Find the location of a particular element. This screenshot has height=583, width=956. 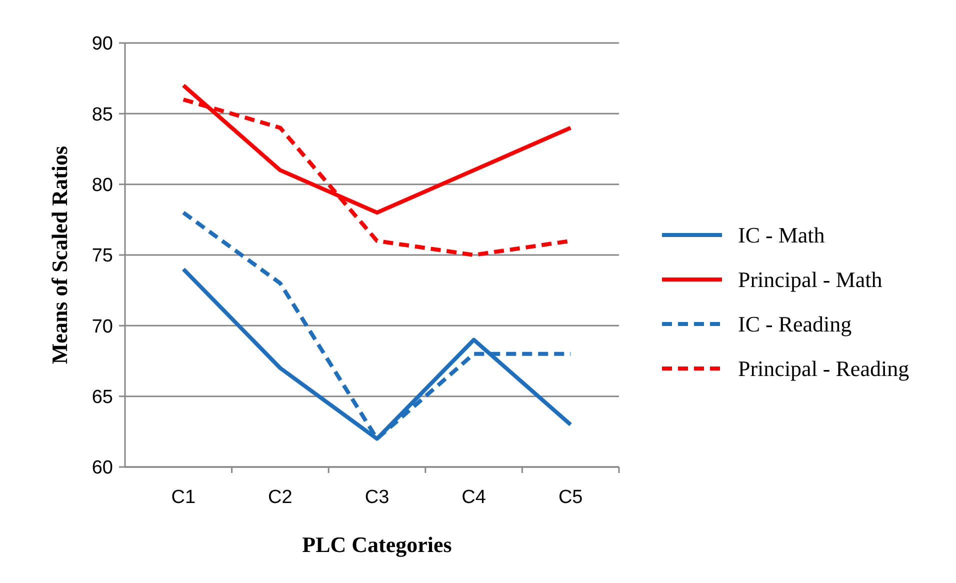

x-tick-label: C2 is located at coordinates (280, 497).